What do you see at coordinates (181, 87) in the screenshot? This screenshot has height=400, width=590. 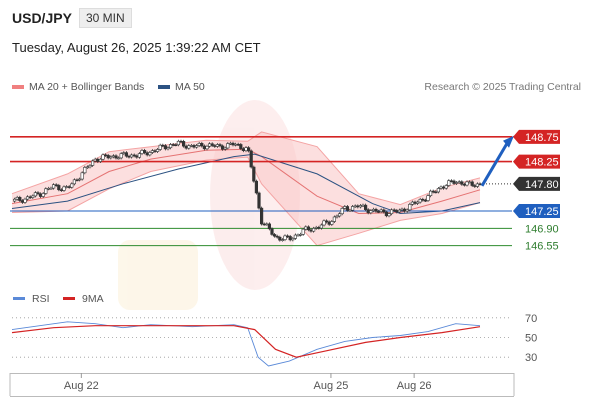 I see `legend-ma50: MA 50` at bounding box center [181, 87].